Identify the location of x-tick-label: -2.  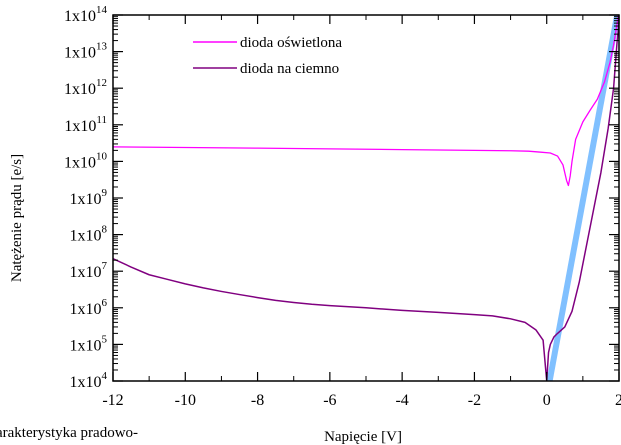
(474, 400).